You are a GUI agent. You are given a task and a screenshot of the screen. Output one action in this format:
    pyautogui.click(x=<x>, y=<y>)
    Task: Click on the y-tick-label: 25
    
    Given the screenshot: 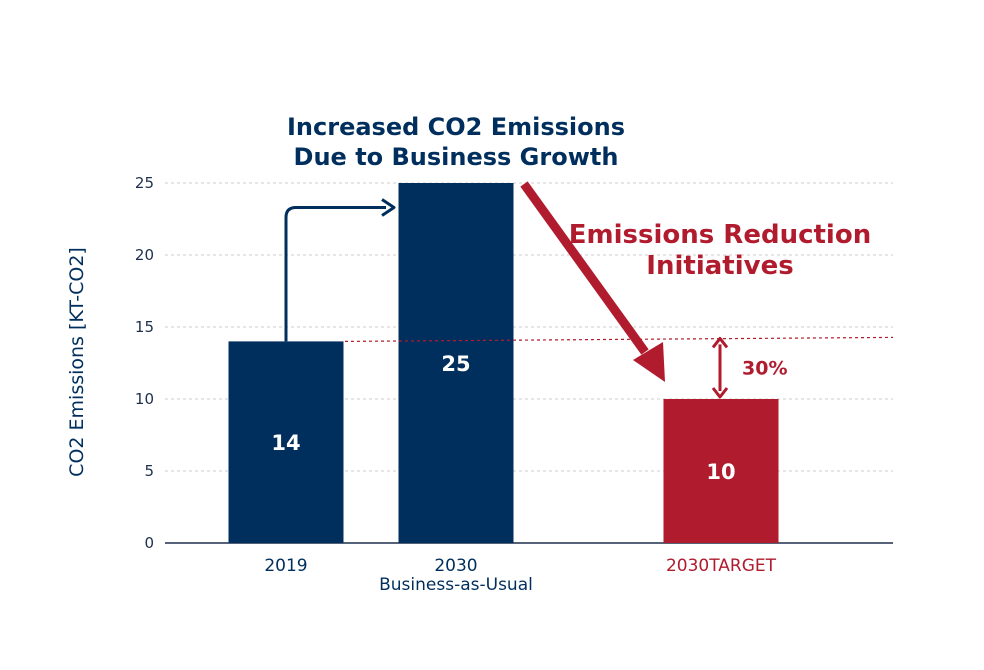 What is the action you would take?
    pyautogui.click(x=144, y=183)
    